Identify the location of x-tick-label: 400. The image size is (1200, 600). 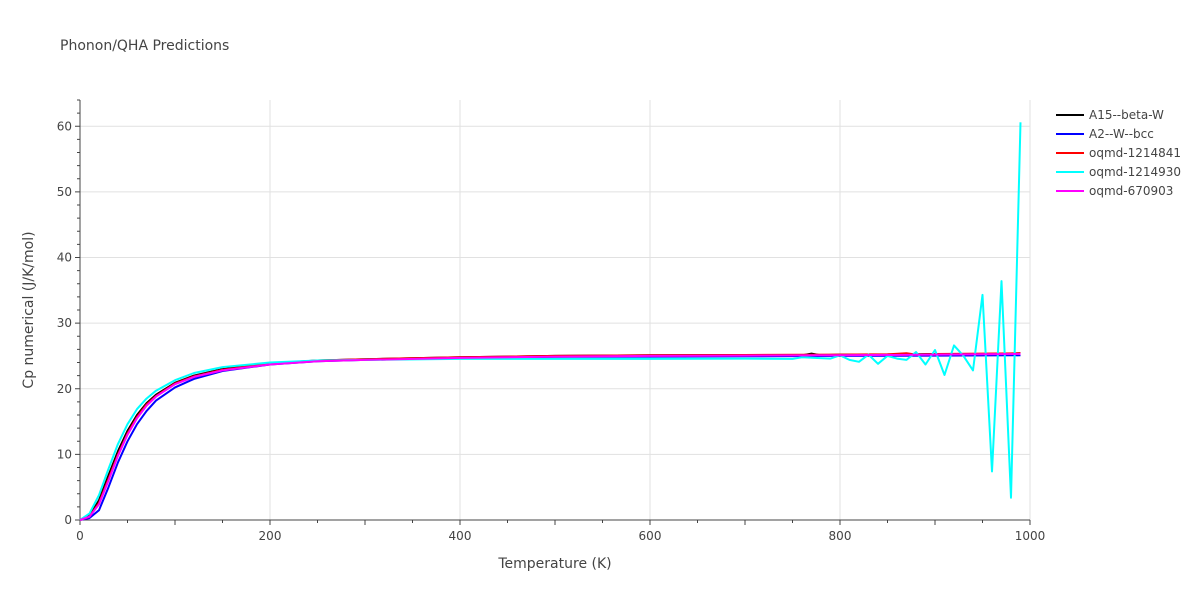
(460, 536).